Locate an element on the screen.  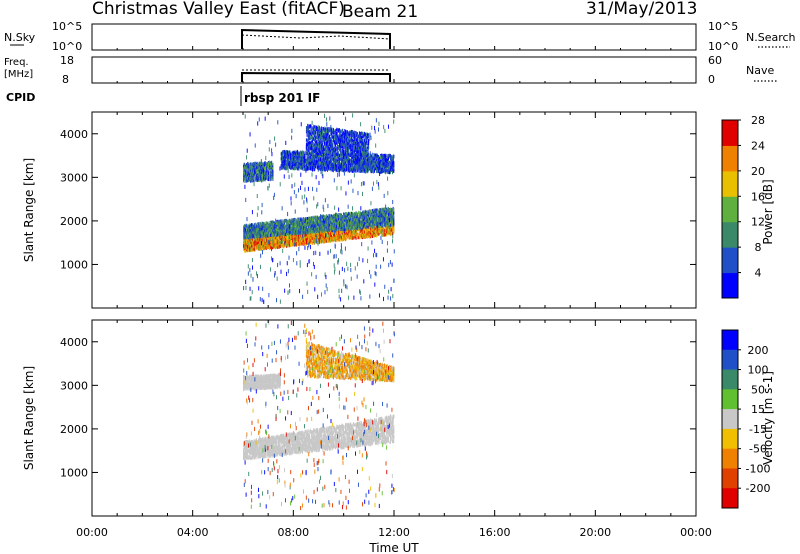
cpid-program: rbsp 201 IF is located at coordinates (282, 98).